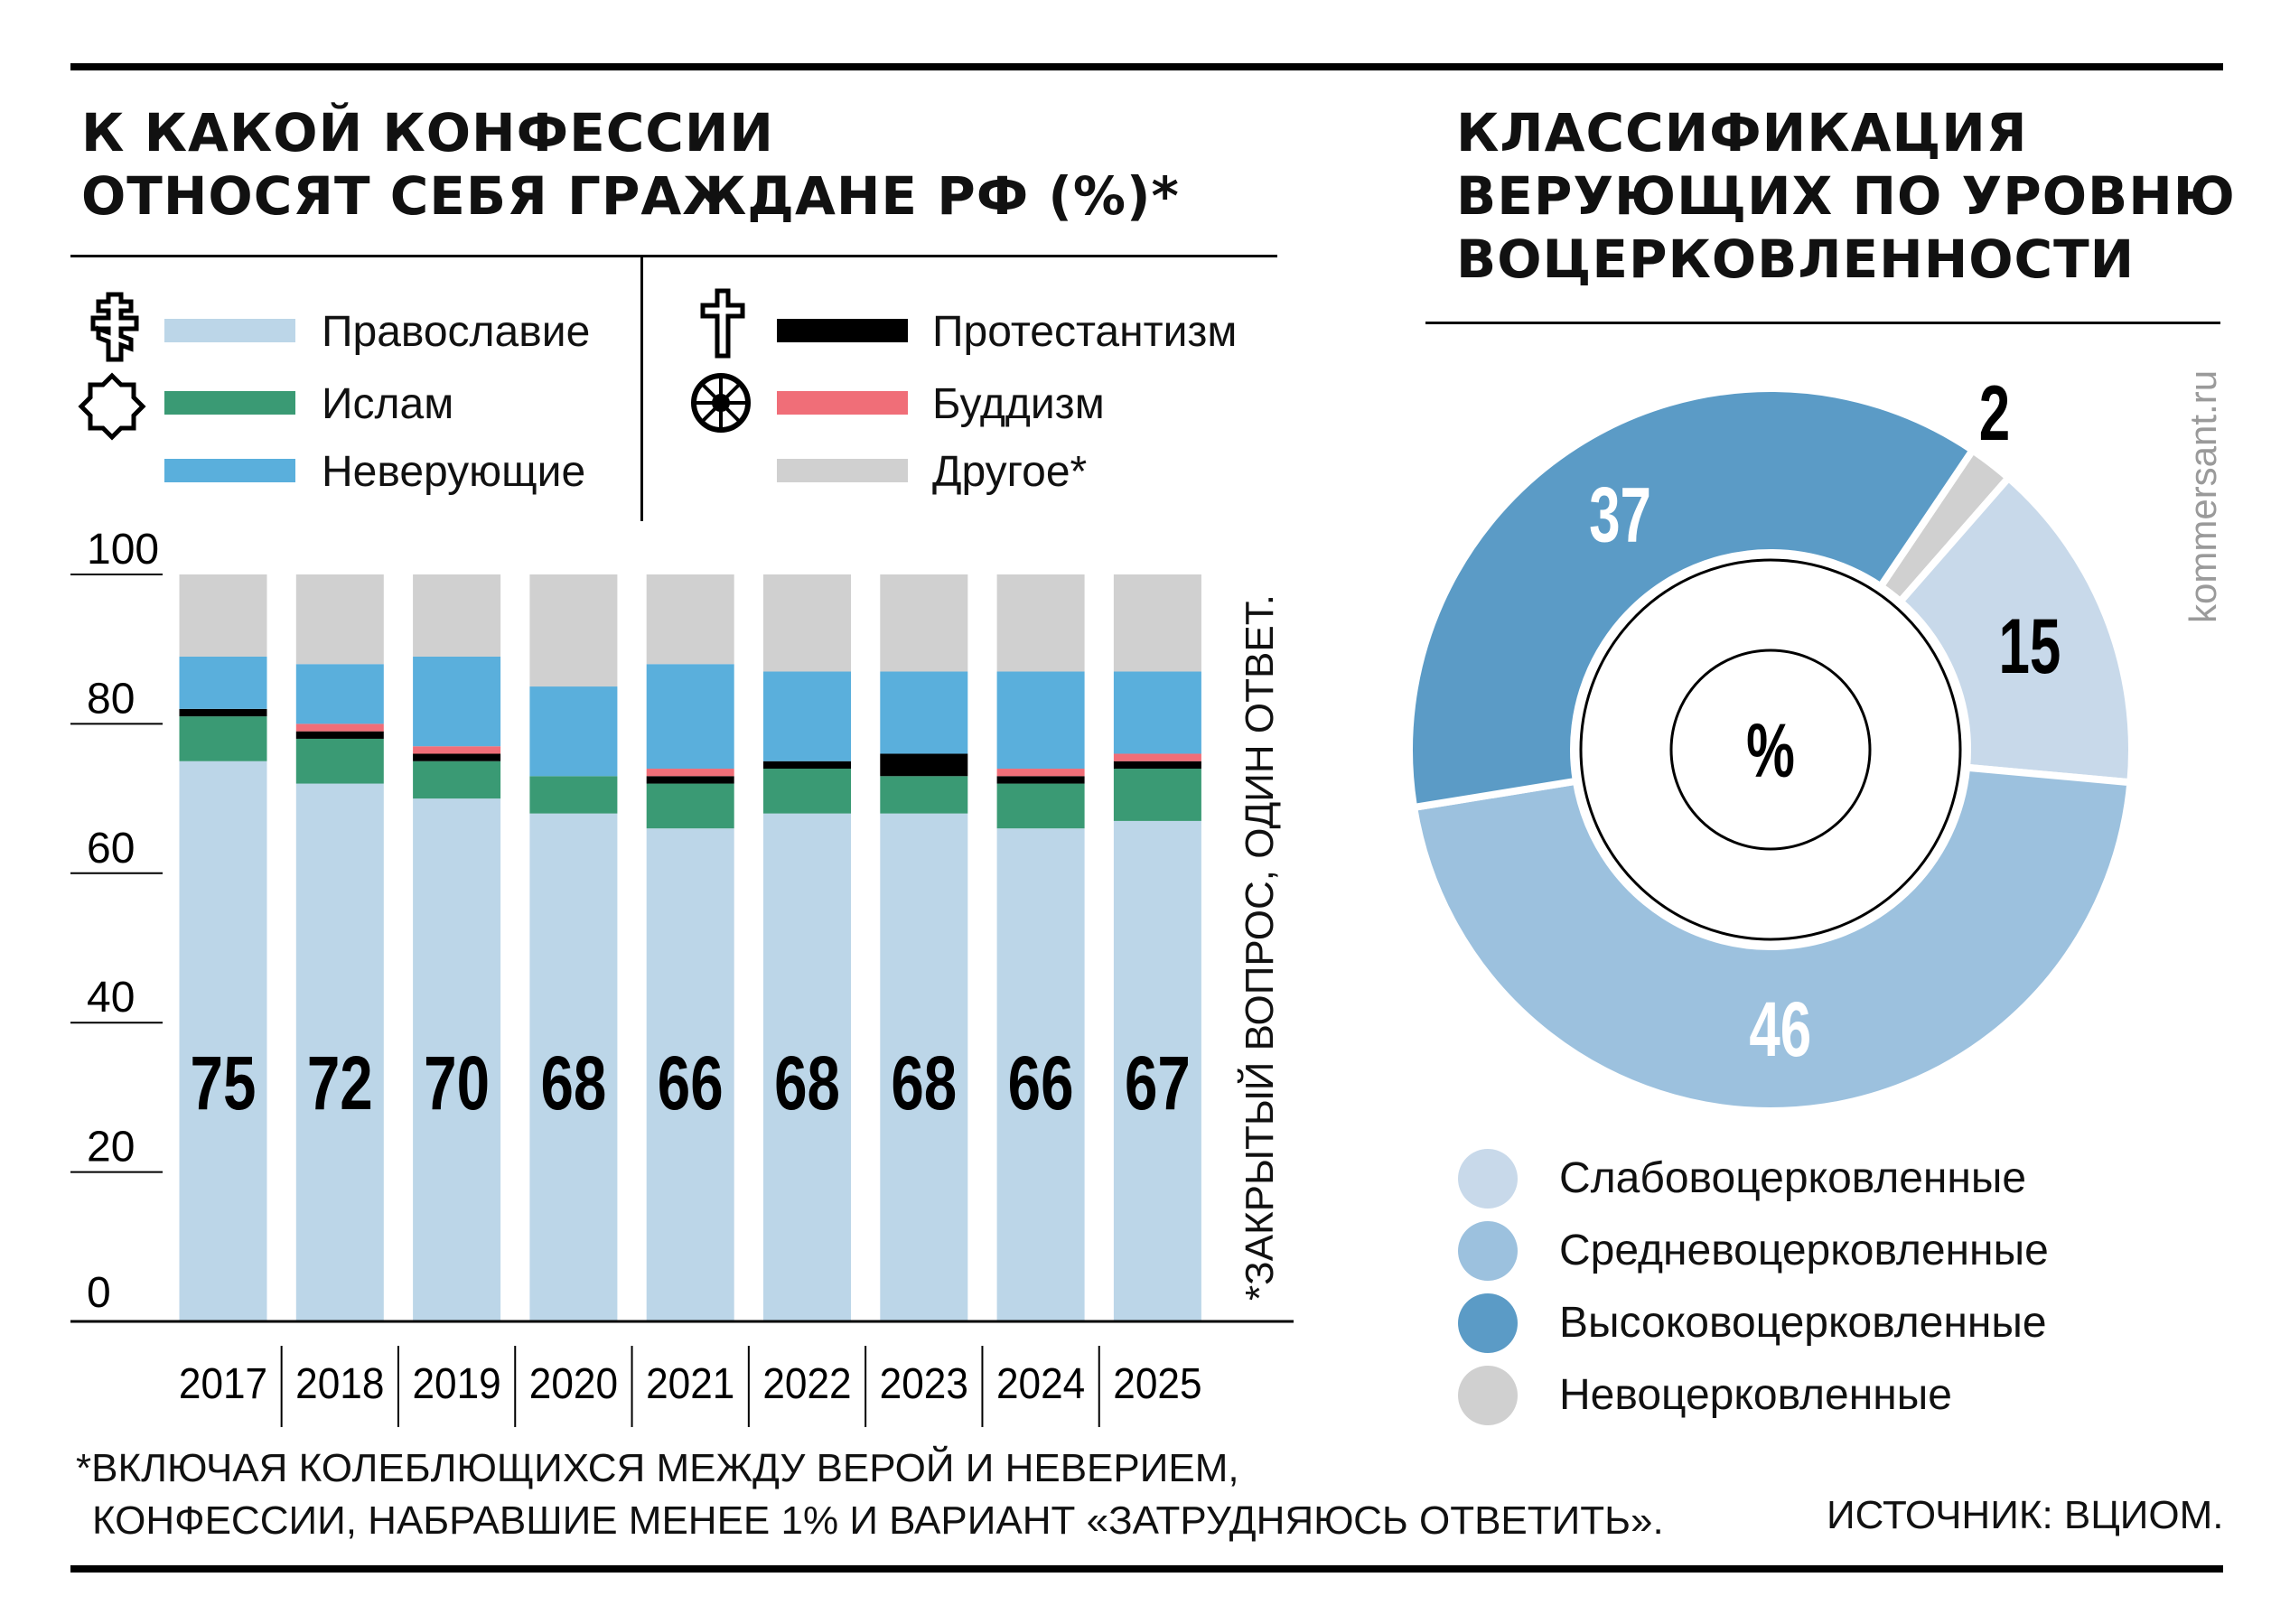  What do you see at coordinates (1040, 1382) in the screenshot?
I see `x-tick-label: 2024` at bounding box center [1040, 1382].